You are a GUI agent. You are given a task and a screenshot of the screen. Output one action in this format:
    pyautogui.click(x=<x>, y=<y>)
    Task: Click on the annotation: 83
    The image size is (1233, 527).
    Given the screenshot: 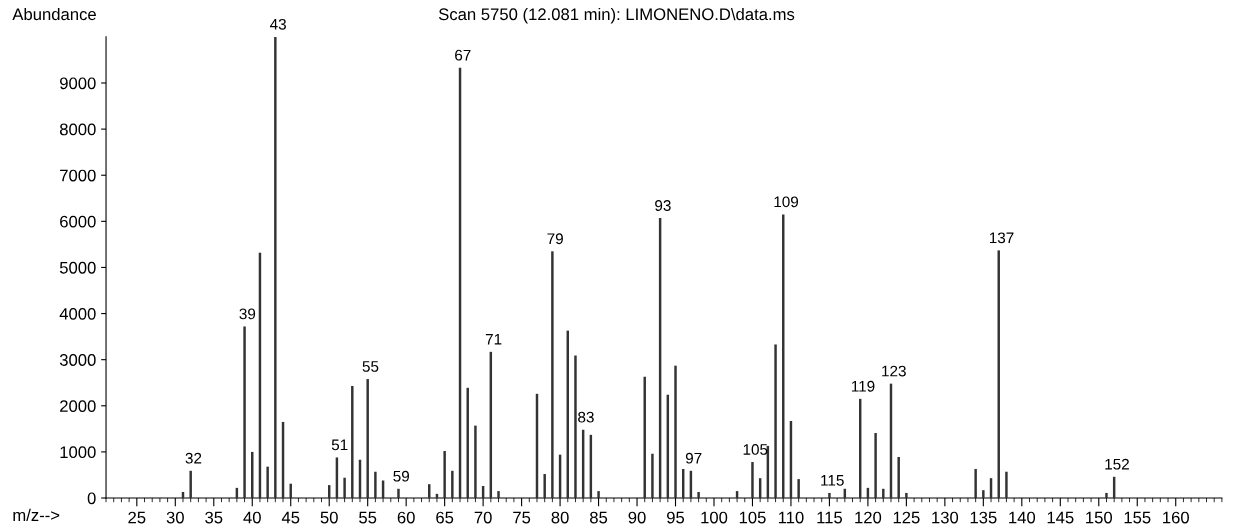 What is the action you would take?
    pyautogui.click(x=586, y=417)
    